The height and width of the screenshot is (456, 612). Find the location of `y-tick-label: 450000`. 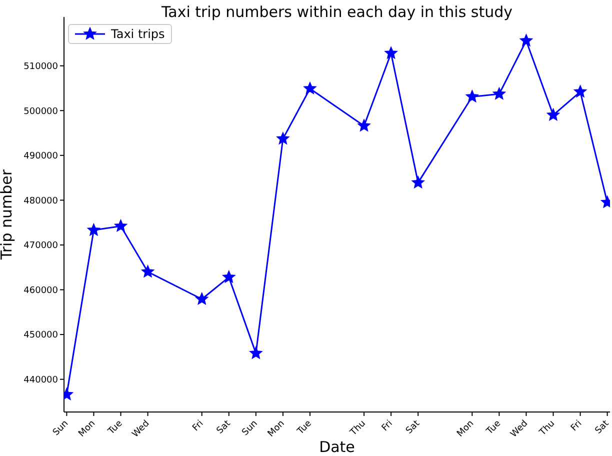

y-tick-label: 450000 is located at coordinates (41, 335).